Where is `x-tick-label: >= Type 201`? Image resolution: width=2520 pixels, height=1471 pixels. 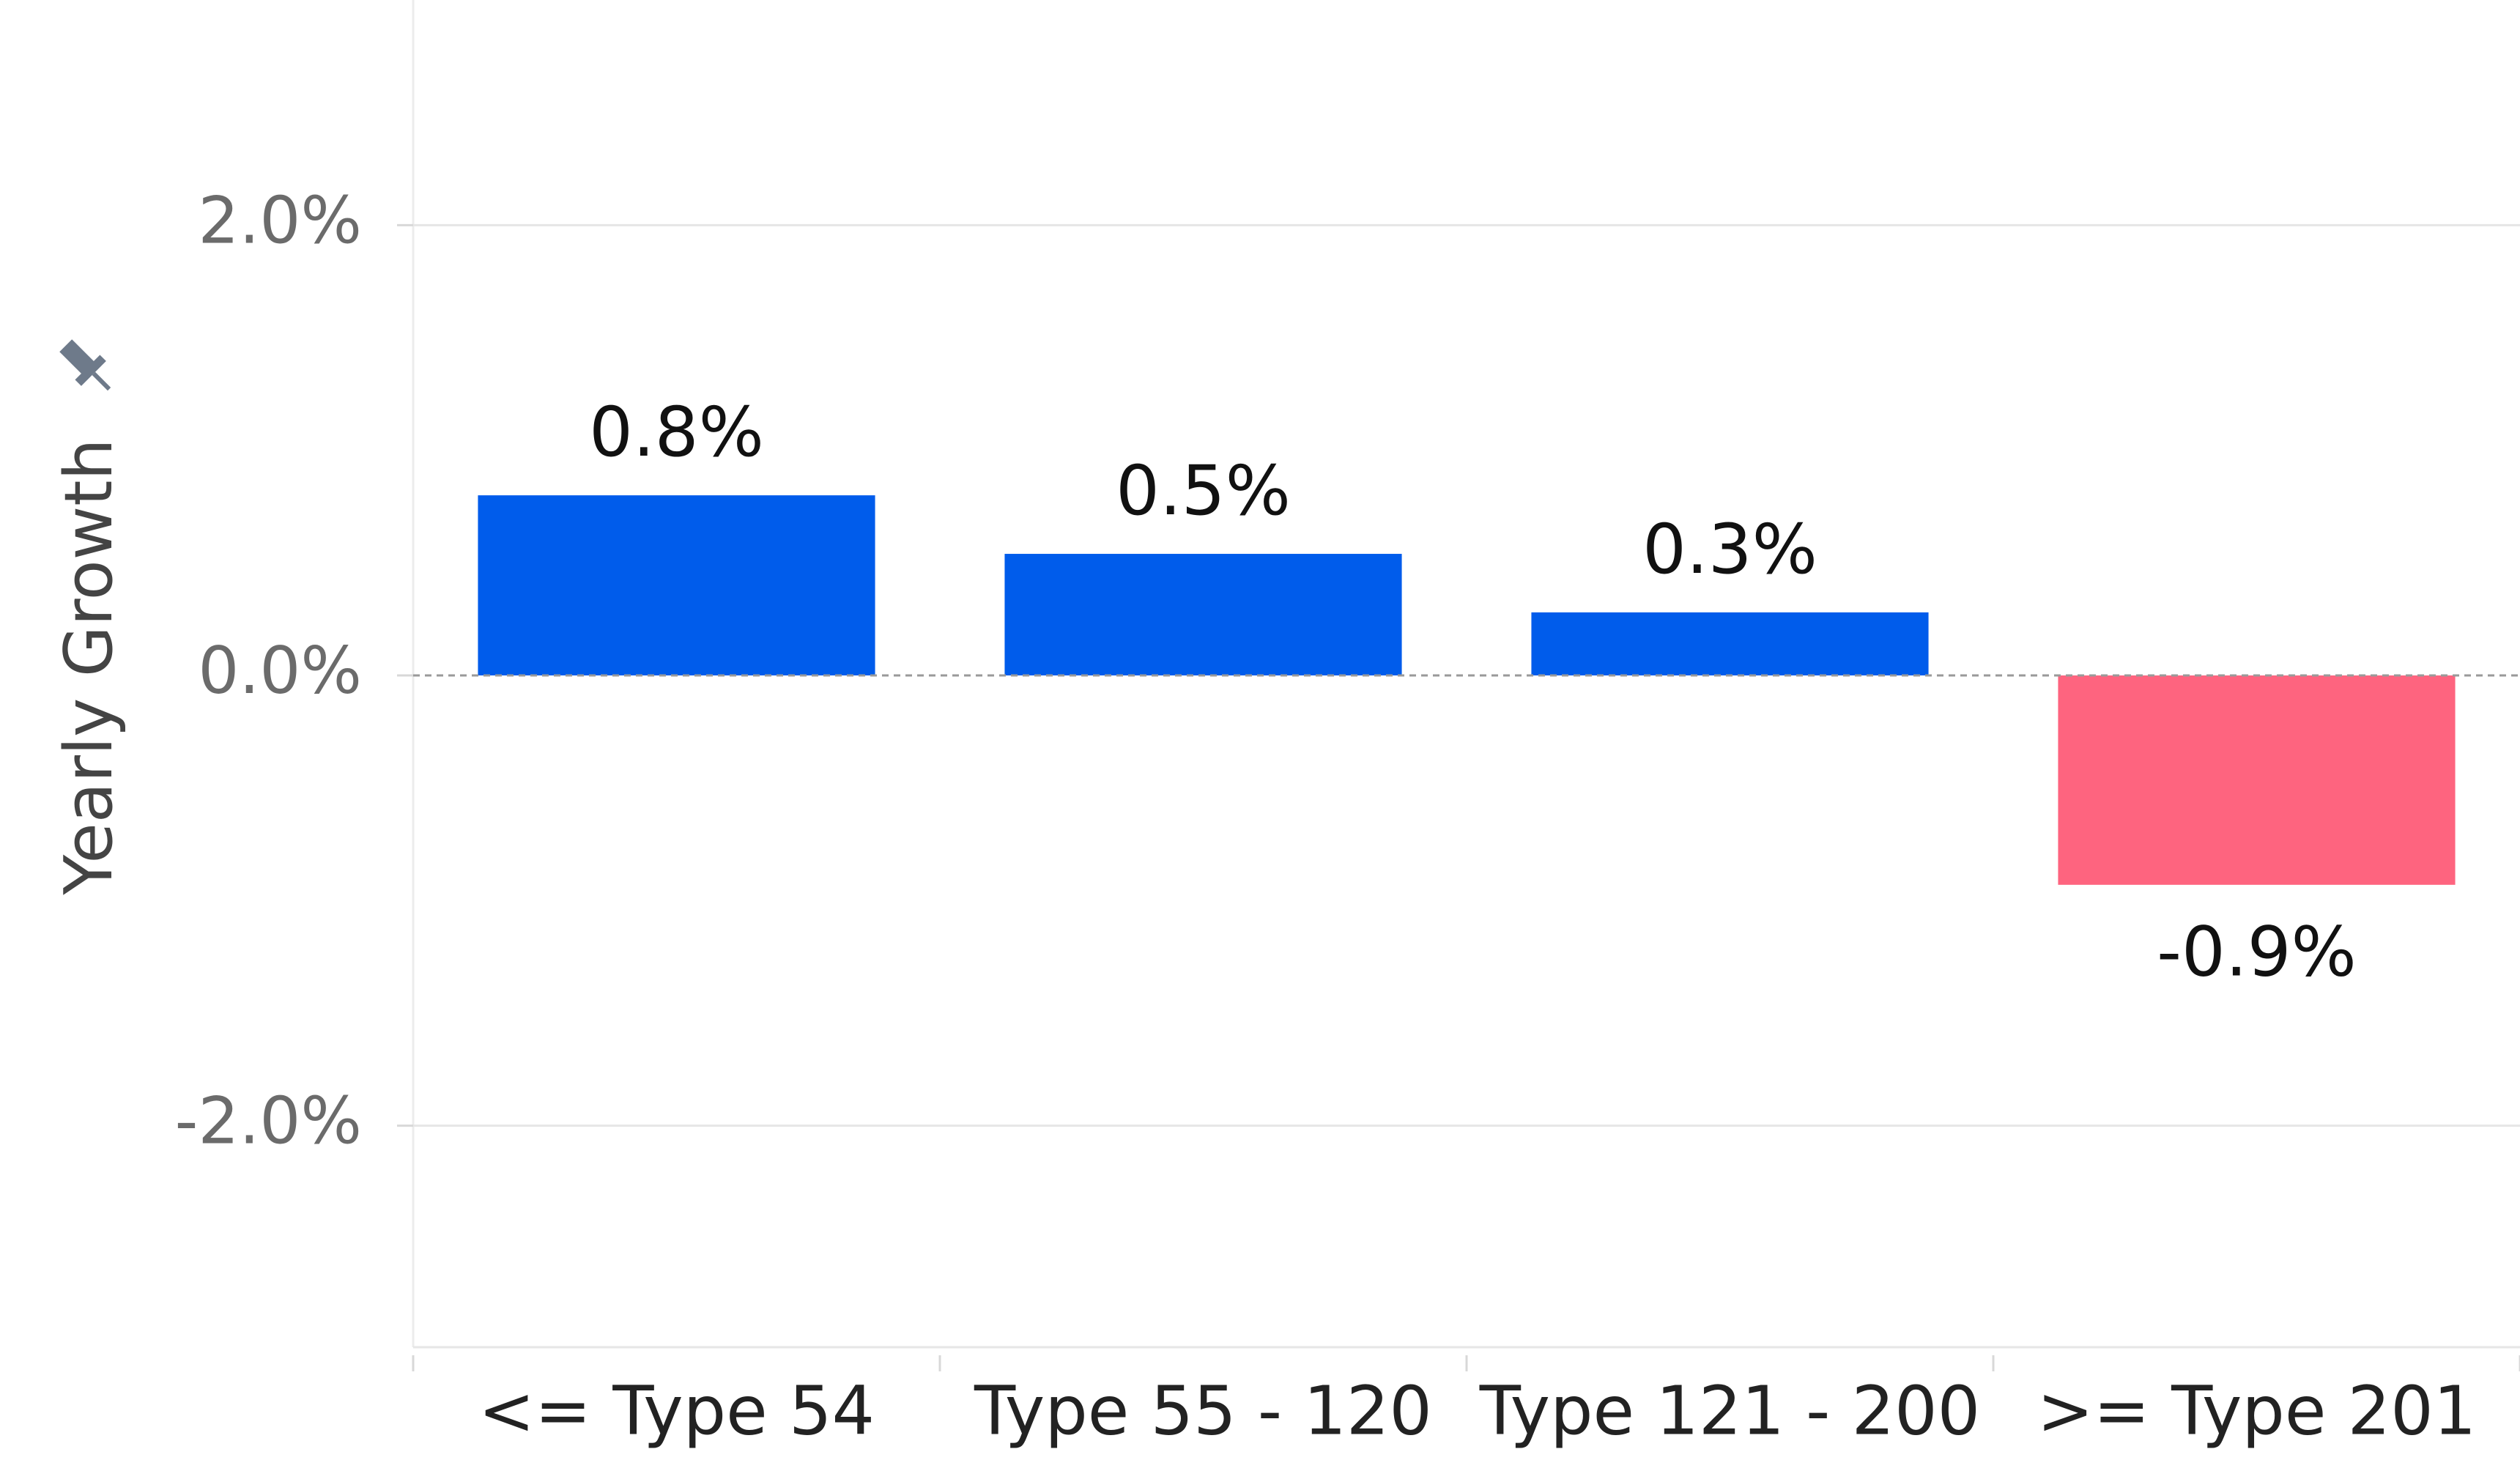 x-tick-label: >= Type 201 is located at coordinates (2257, 1410).